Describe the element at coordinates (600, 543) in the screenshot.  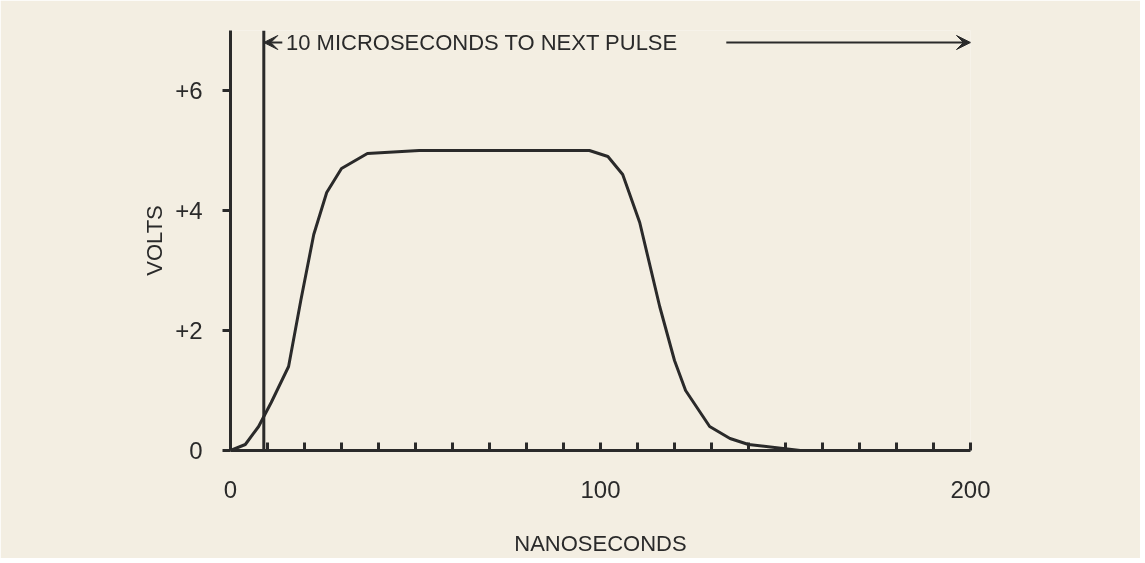
I see `x-axis-title: NANOSECONDS` at that location.